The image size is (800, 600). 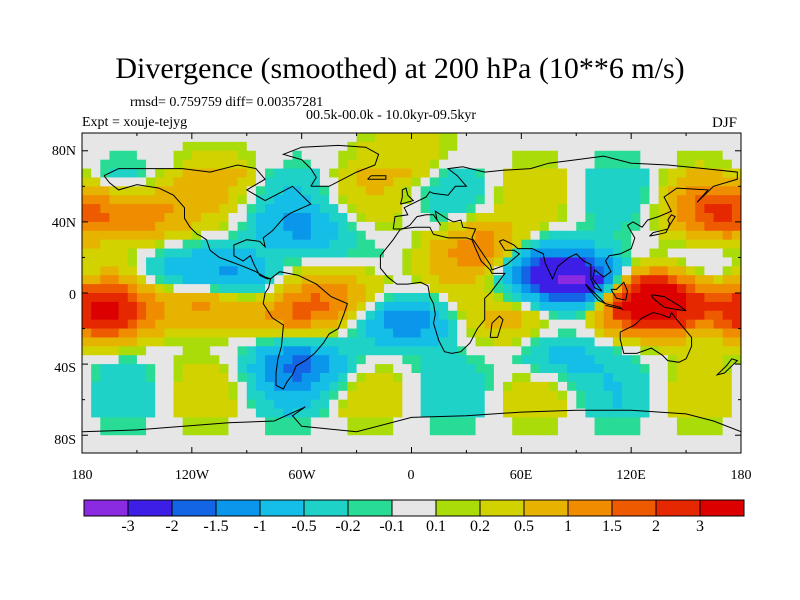 I want to click on lat-label: 80N, so click(x=63, y=151).